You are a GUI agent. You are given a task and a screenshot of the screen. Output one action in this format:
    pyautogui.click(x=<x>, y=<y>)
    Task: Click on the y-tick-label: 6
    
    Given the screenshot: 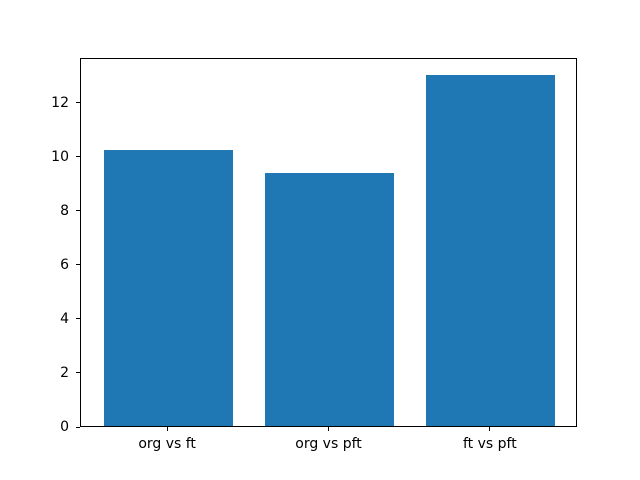 What is the action you would take?
    pyautogui.click(x=64, y=264)
    